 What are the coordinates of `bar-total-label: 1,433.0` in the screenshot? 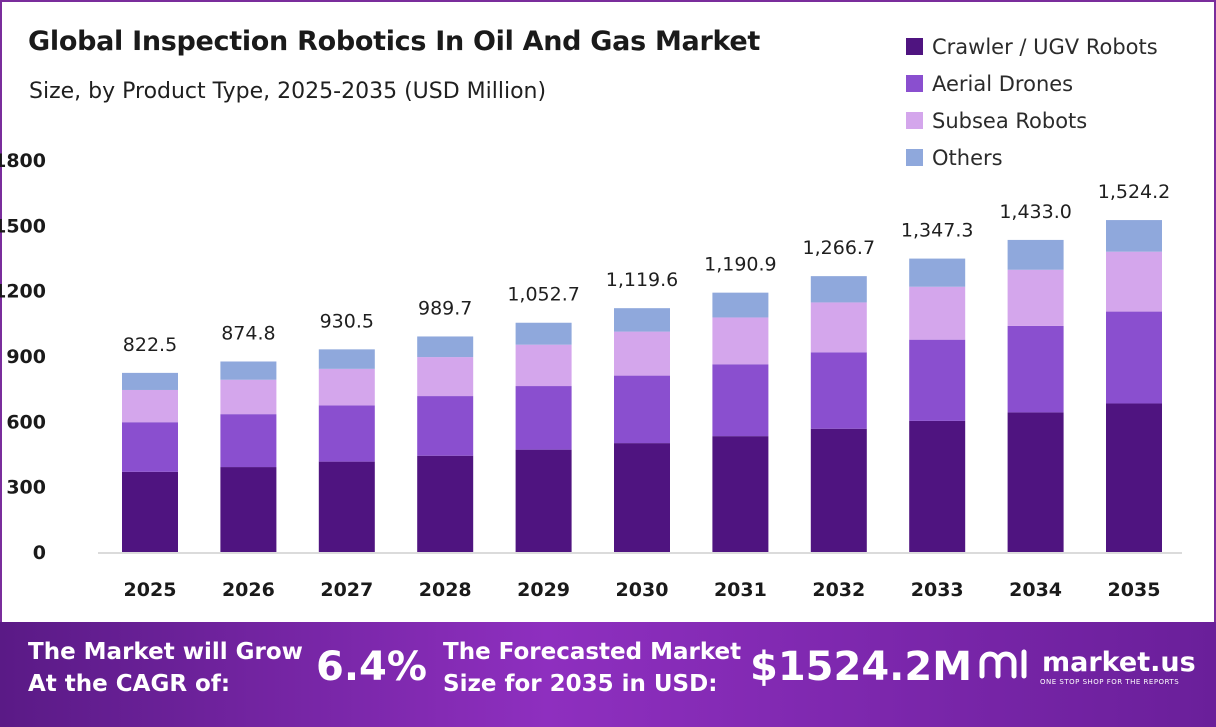 It's located at (1035, 212).